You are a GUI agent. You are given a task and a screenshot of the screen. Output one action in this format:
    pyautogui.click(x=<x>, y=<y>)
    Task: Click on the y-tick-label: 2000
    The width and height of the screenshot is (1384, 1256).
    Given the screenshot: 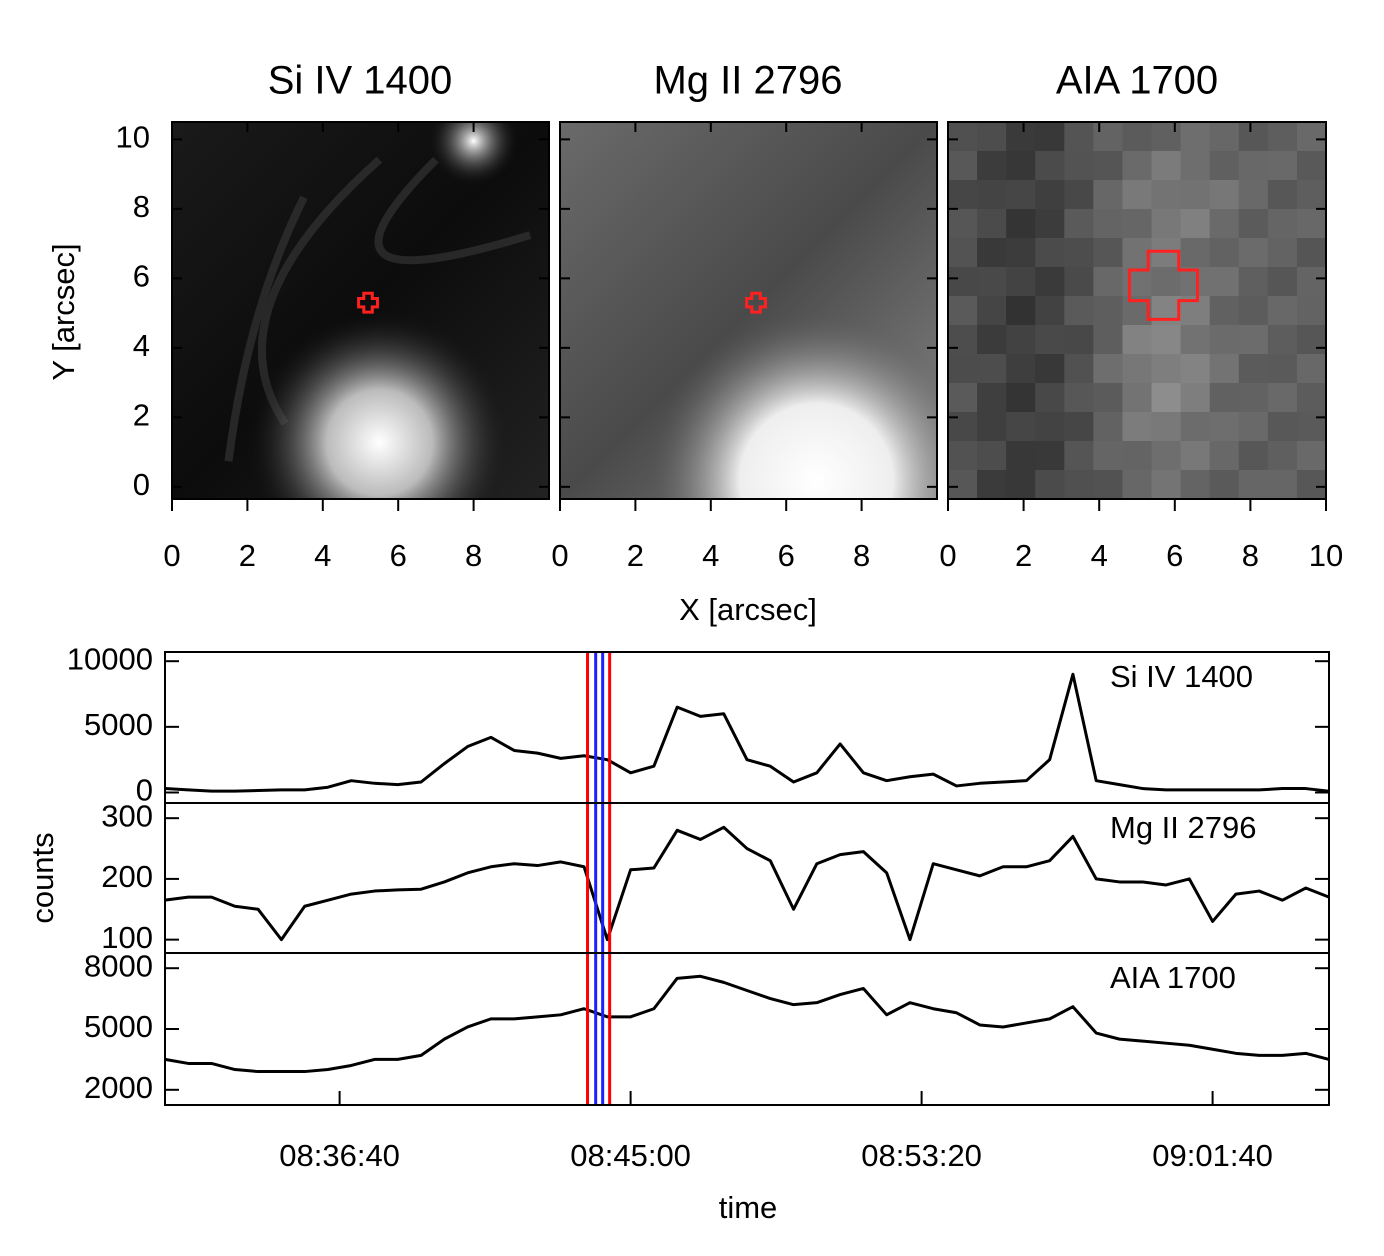 What is the action you would take?
    pyautogui.click(x=118, y=1087)
    